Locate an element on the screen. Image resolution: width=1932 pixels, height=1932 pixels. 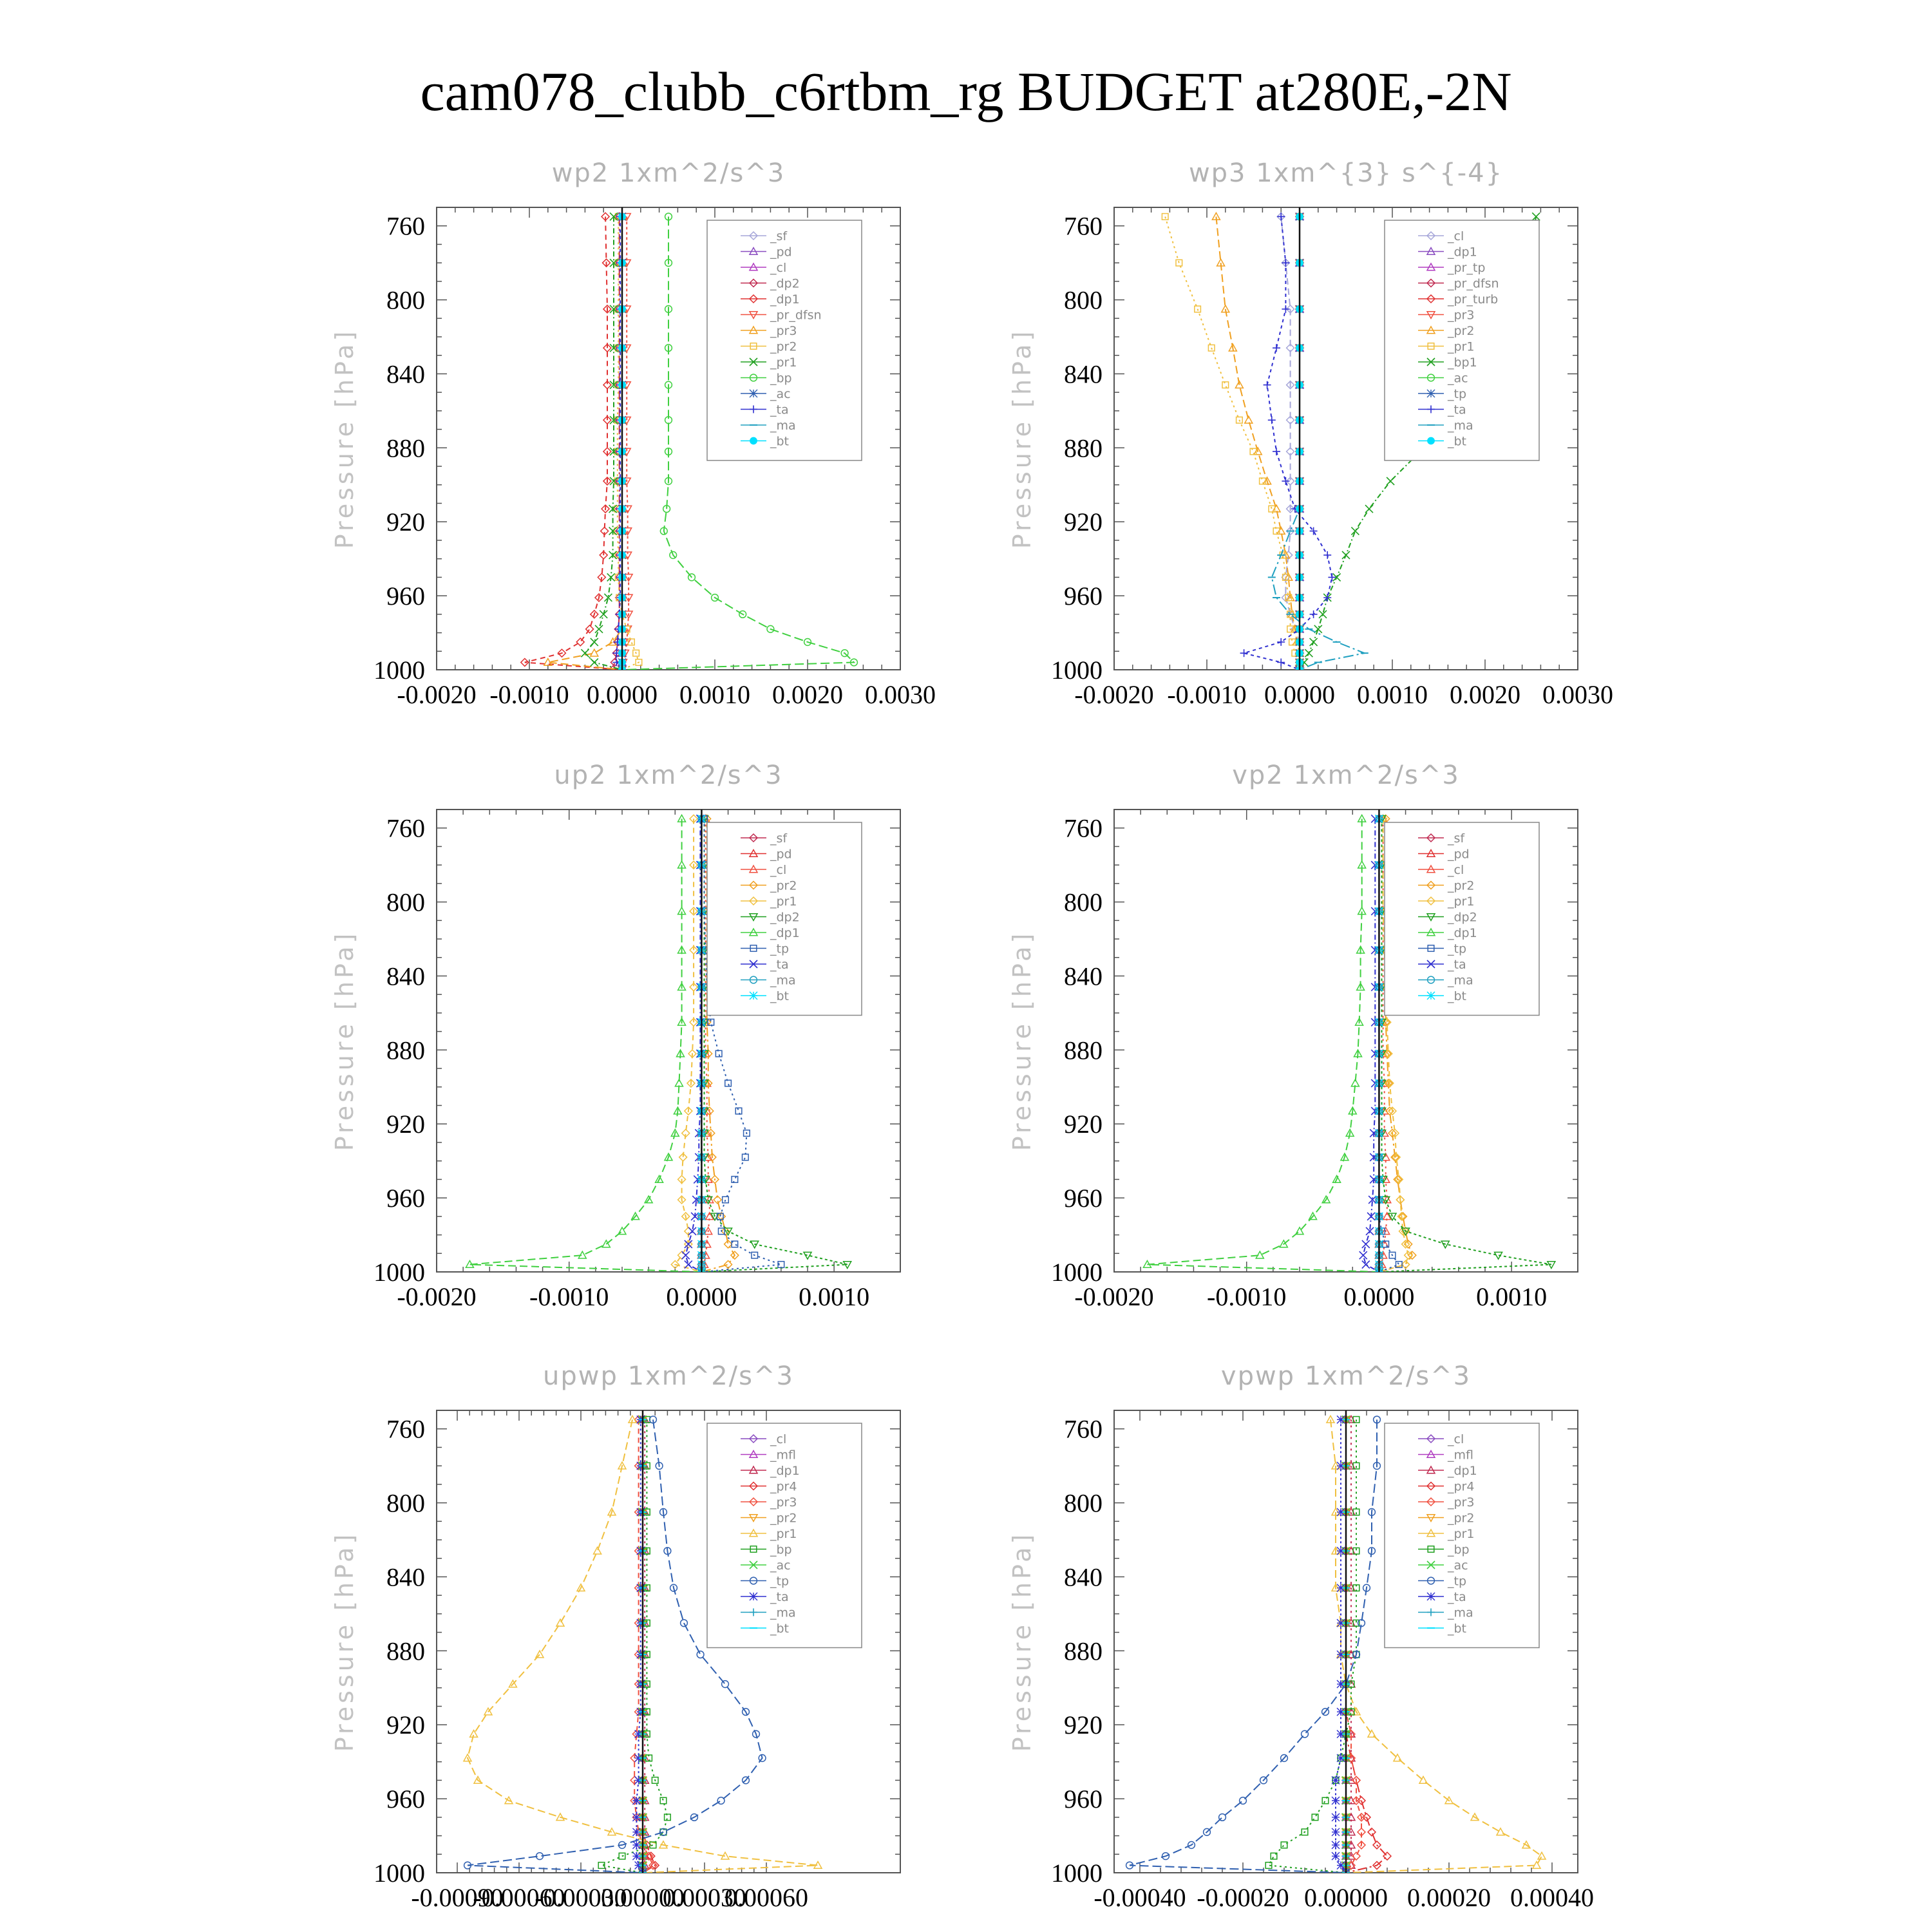
x-tick-label: 0.0000 is located at coordinates (701, 1296).